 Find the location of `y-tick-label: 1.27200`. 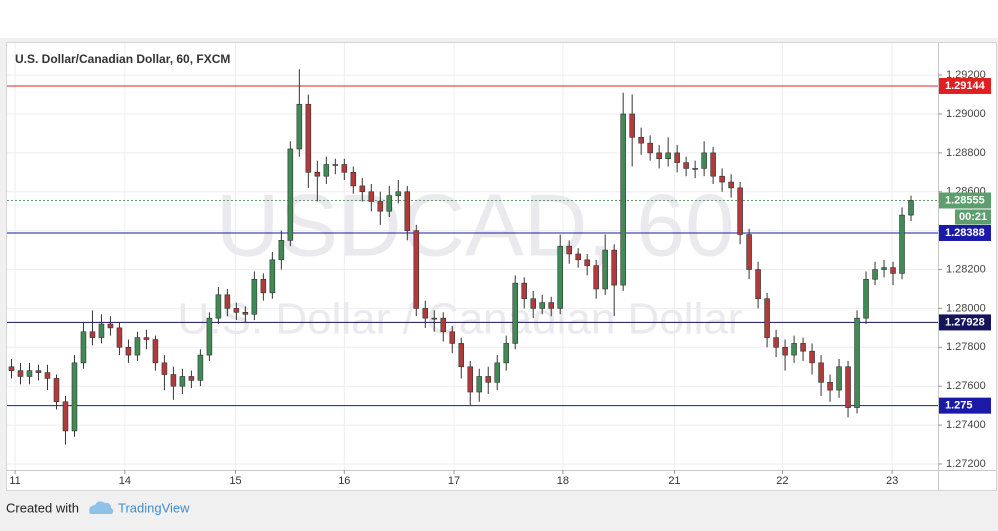

y-tick-label: 1.27200 is located at coordinates (966, 464).